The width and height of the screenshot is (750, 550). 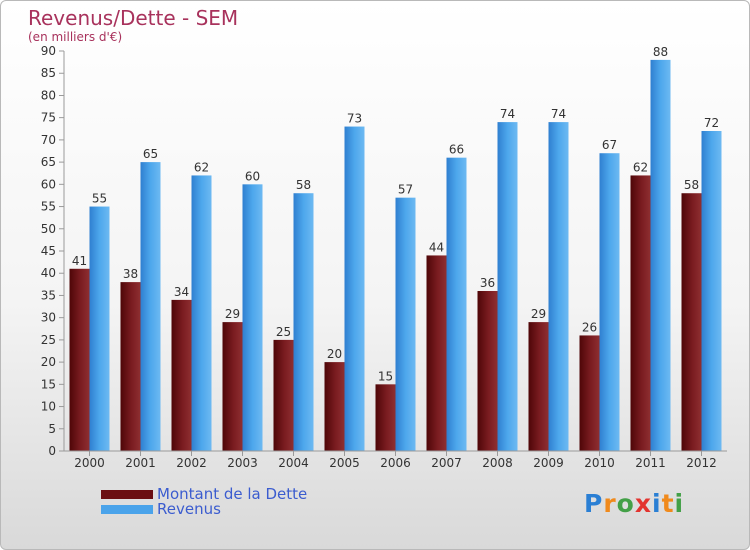 I want to click on data-label: 67, so click(x=609, y=145).